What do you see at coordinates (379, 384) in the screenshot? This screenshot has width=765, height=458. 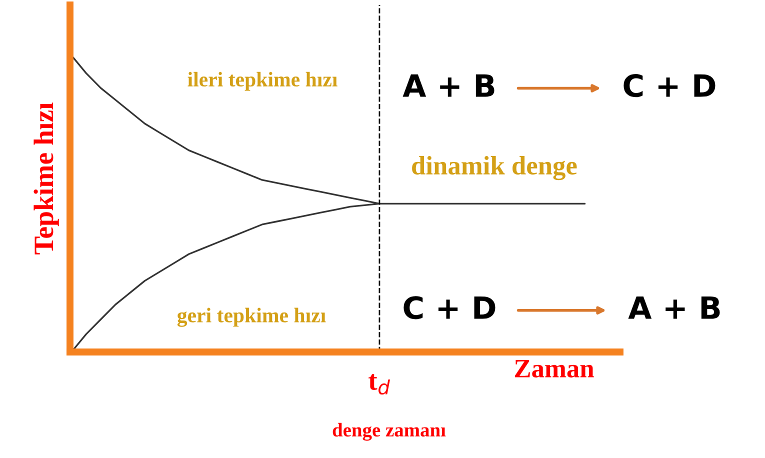 I see `text: t$_{d}$` at bounding box center [379, 384].